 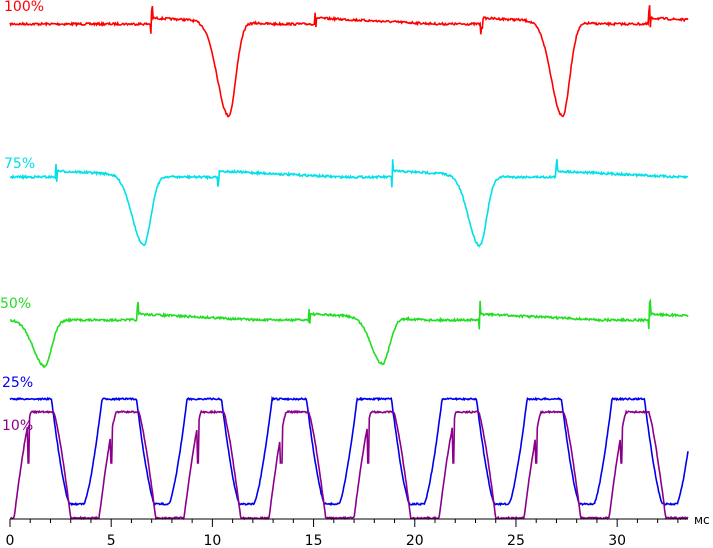 I want to click on series-label-100pct: 100%, so click(x=24, y=7).